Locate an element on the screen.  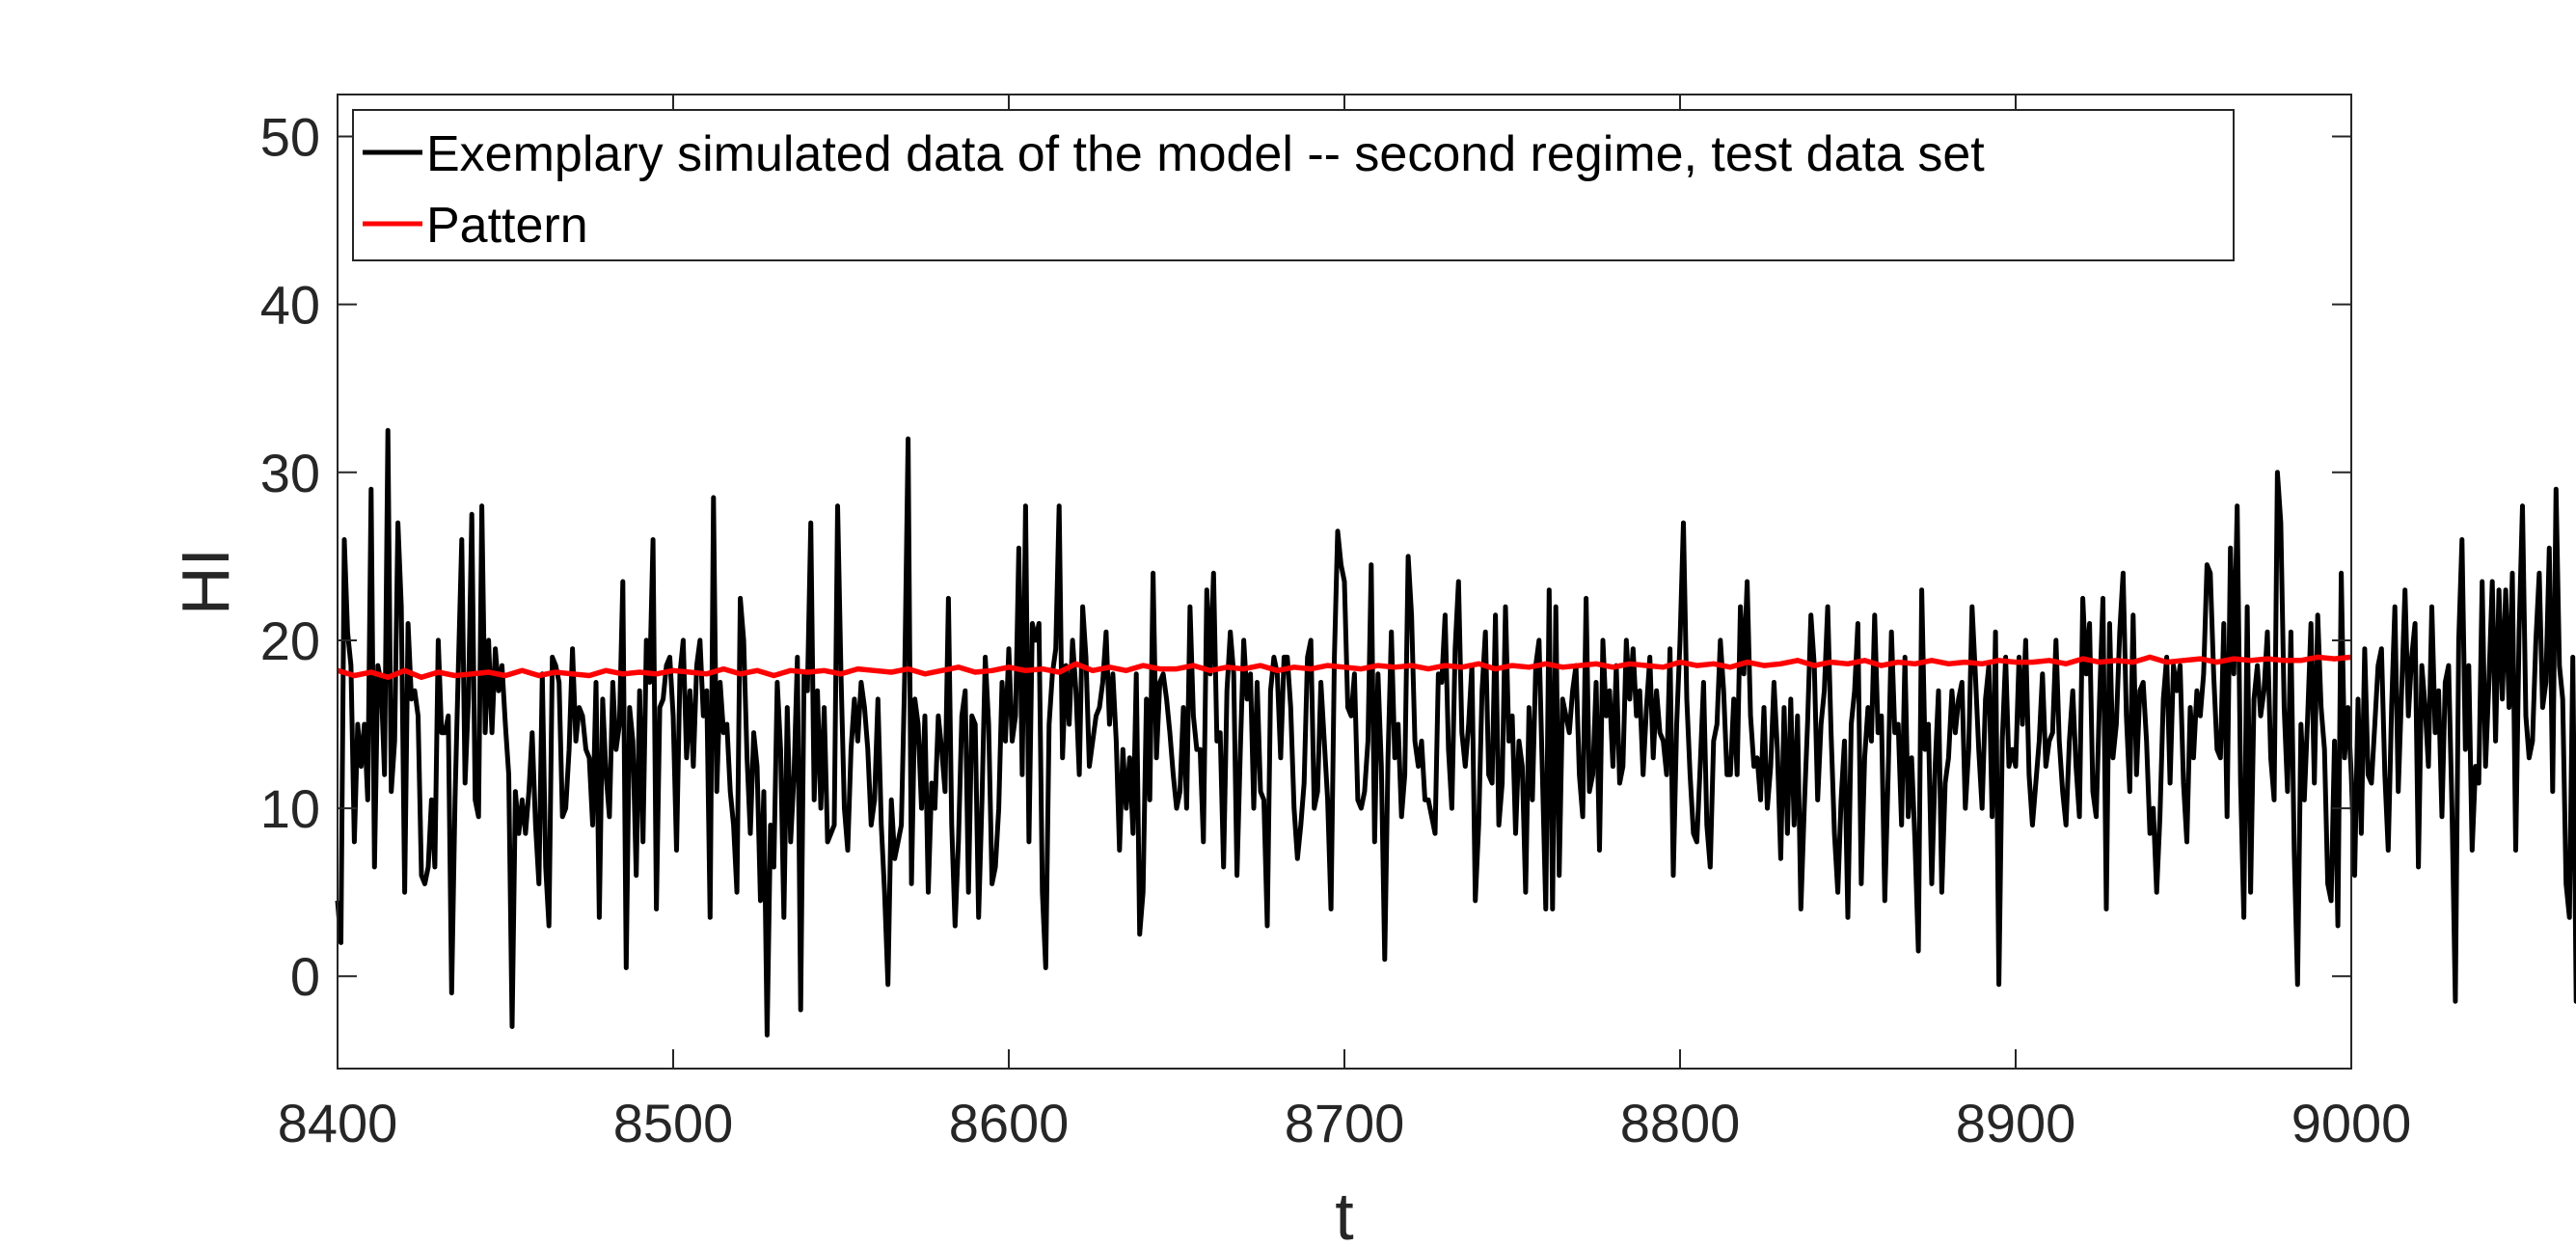
x-tick-label: 8800 is located at coordinates (1680, 1123).